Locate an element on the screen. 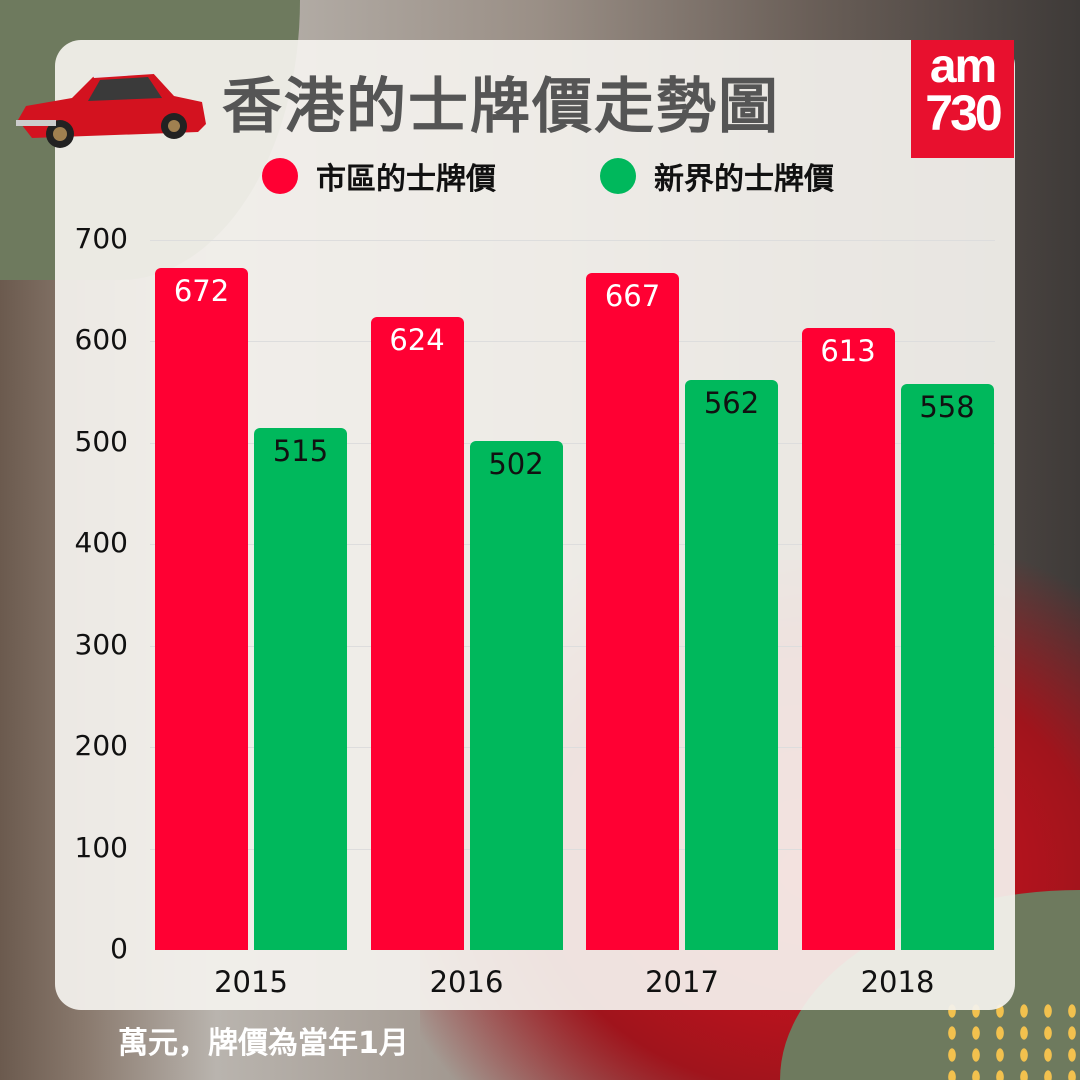  y-tick-label: 300 is located at coordinates (101, 644).